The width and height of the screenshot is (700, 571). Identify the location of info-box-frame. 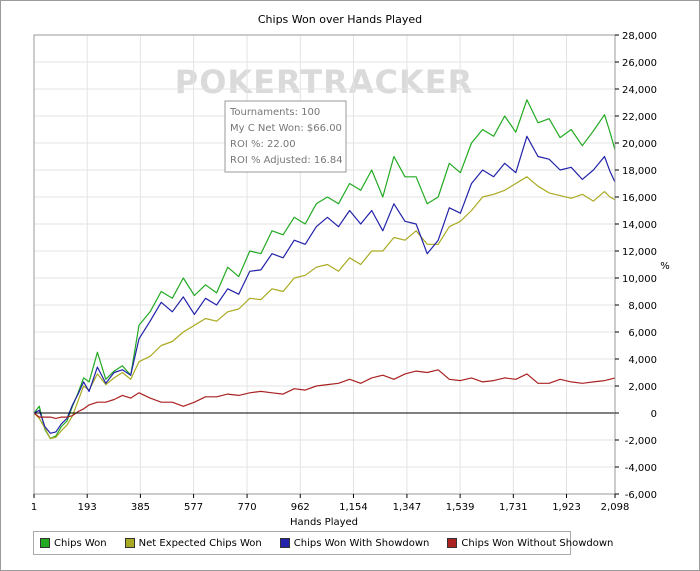
(285, 136).